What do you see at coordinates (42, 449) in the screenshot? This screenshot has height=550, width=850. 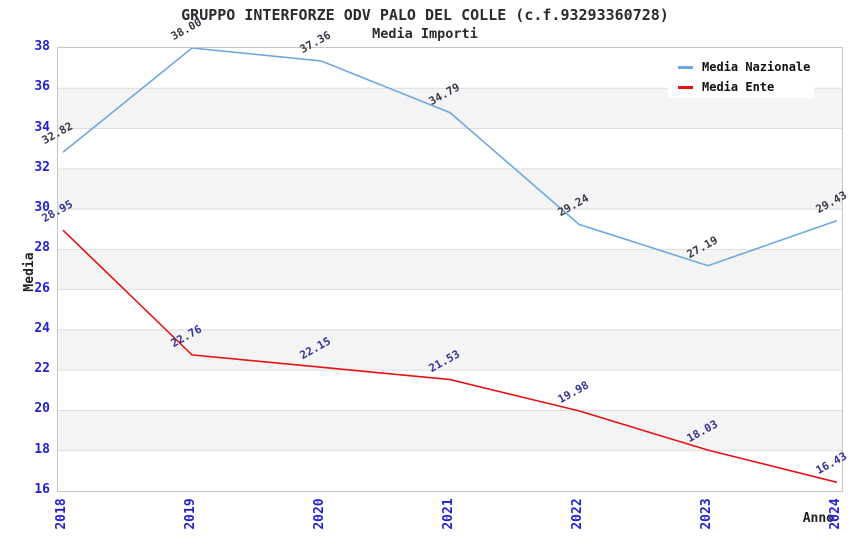 I see `y-tick-label: 18` at bounding box center [42, 449].